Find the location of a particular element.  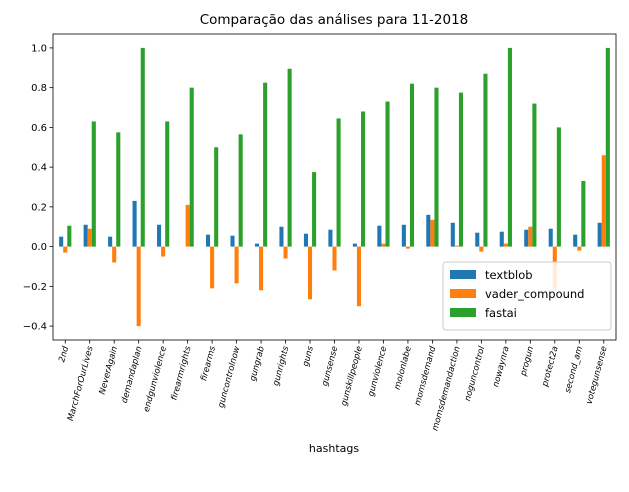

x-tick-label: gungrab is located at coordinates (257, 363).